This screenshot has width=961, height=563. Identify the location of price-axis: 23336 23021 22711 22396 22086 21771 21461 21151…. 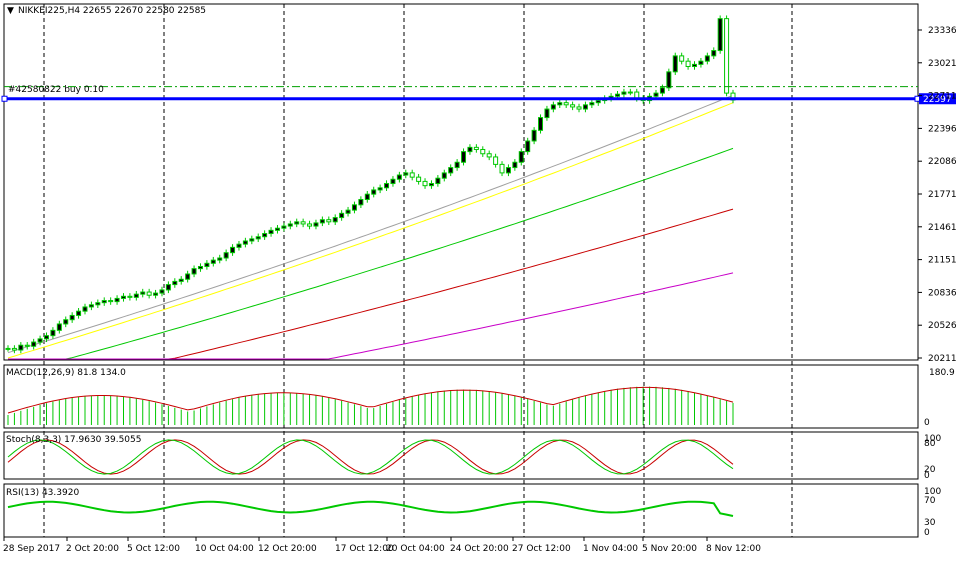
(937, 195).